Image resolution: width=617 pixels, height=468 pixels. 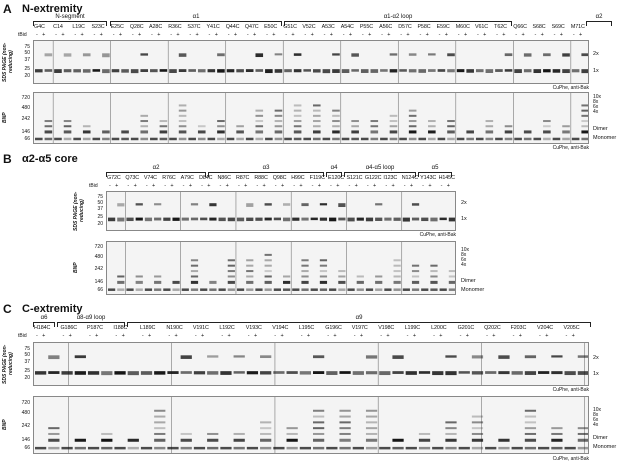 I want to click on mutant-label: P55C, so click(x=366, y=27).